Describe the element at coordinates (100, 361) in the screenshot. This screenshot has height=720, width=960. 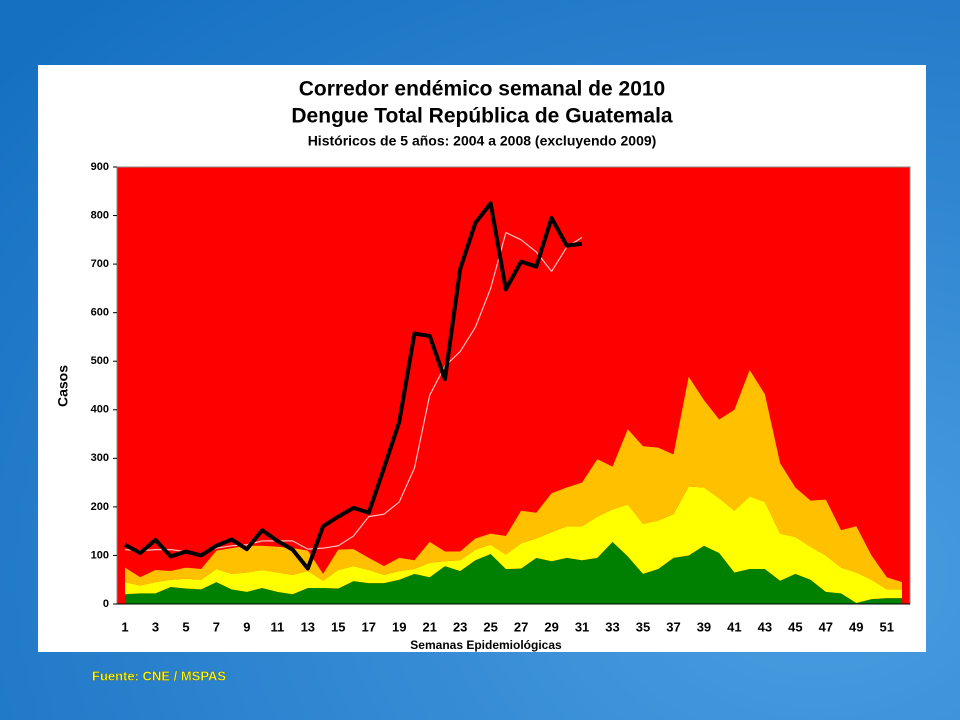
I see `y-tick-label: 500` at that location.